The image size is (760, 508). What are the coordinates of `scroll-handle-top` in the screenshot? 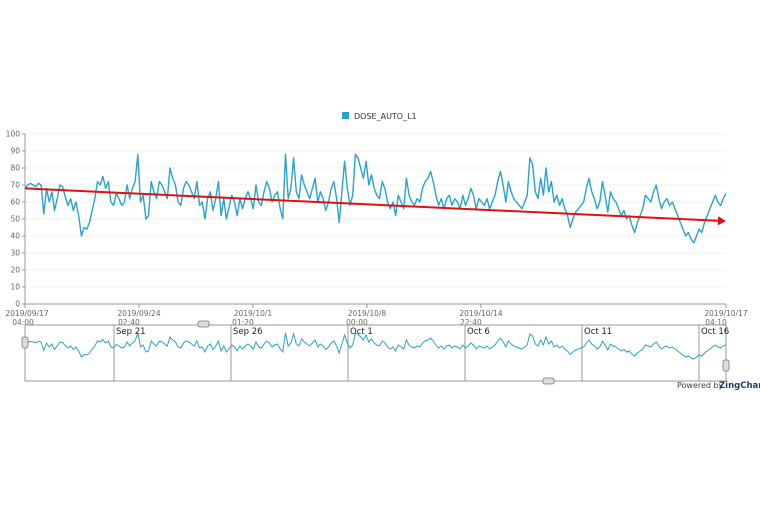 It's located at (203, 324).